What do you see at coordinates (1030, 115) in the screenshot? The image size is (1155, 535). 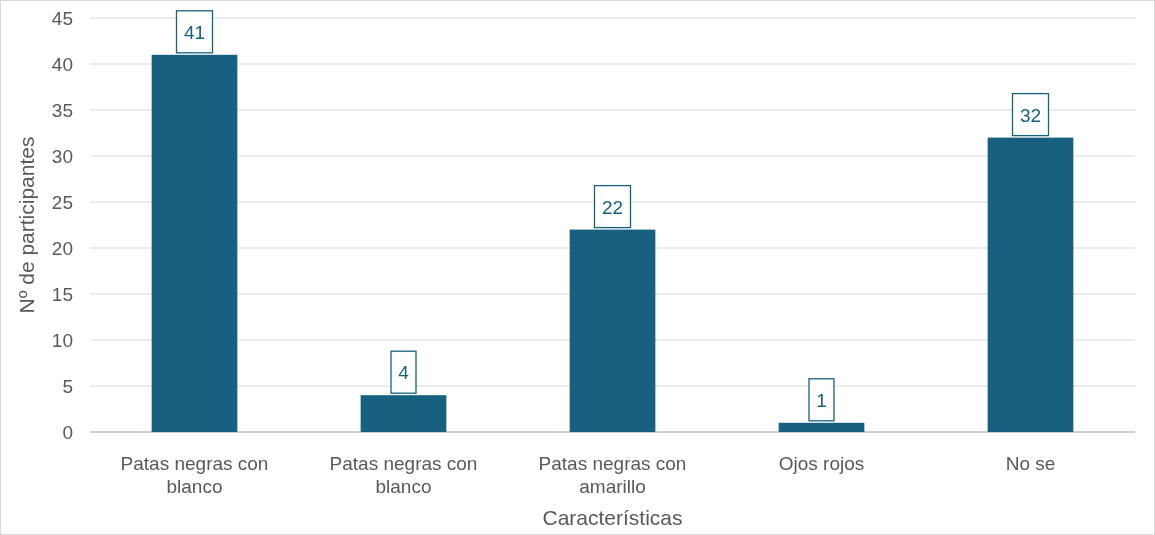 I see `data-label: 32` at bounding box center [1030, 115].